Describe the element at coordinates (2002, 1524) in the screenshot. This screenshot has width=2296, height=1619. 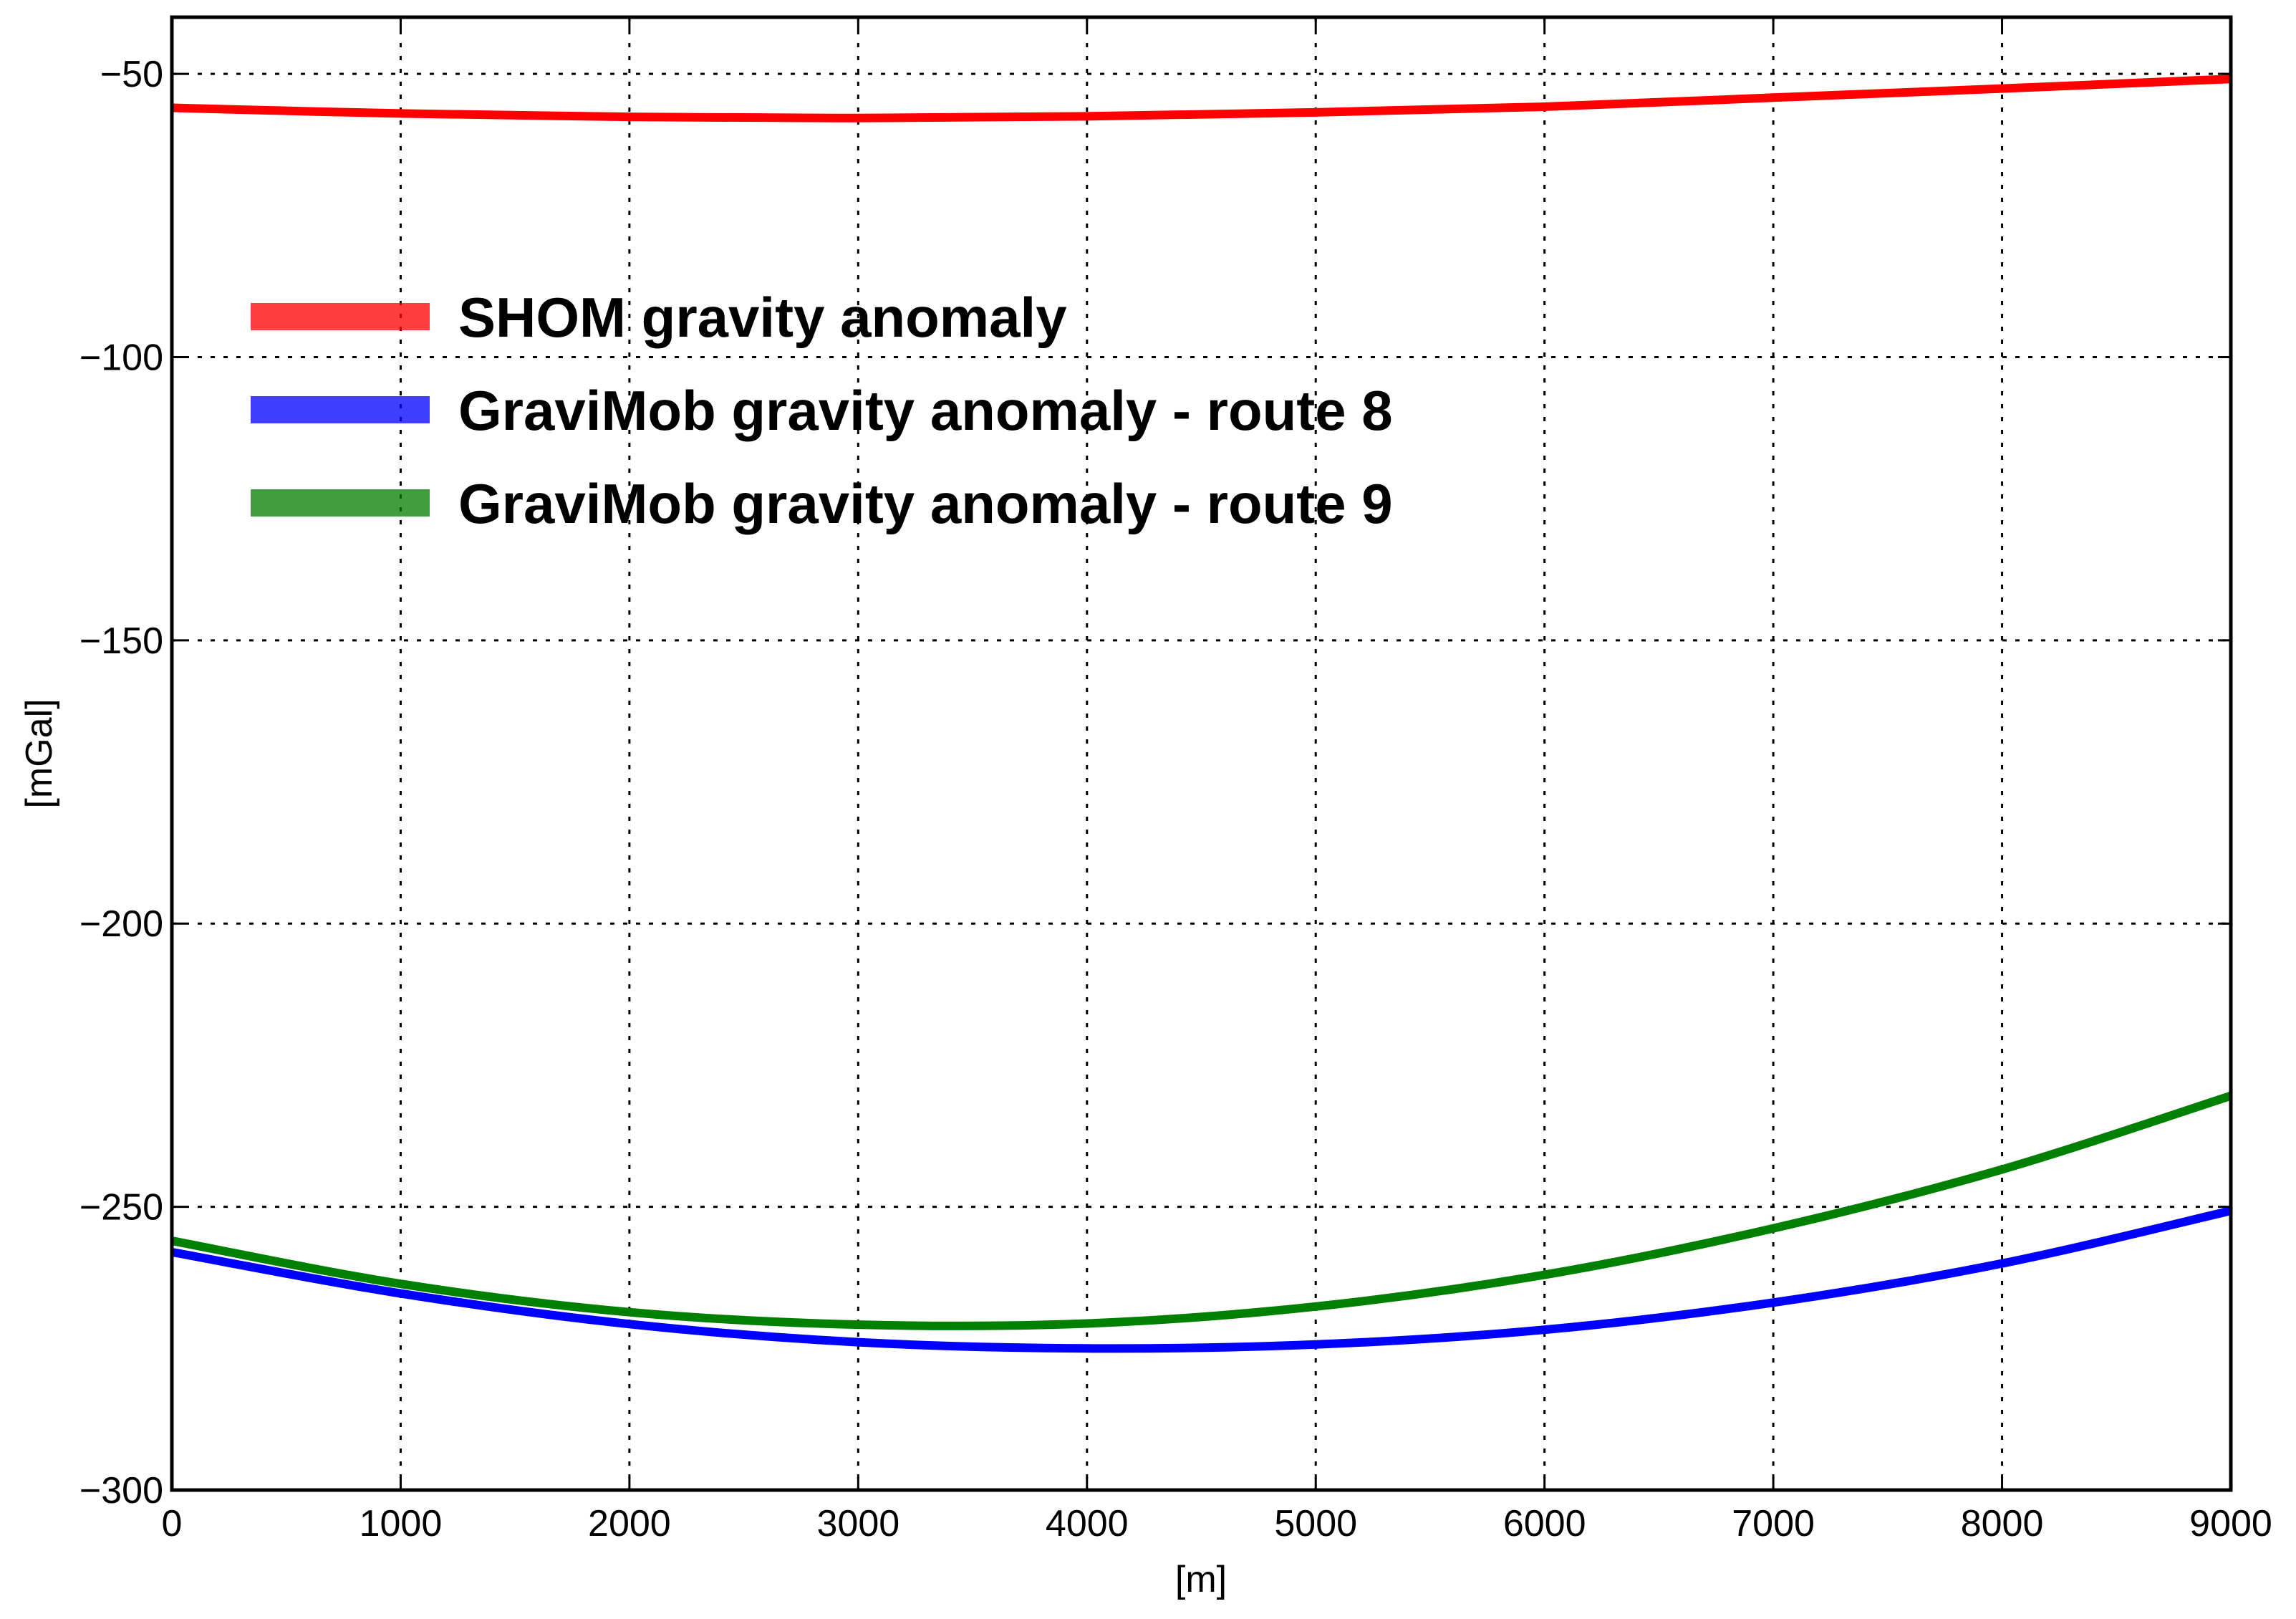
I see `x-tick-label: 8000` at that location.